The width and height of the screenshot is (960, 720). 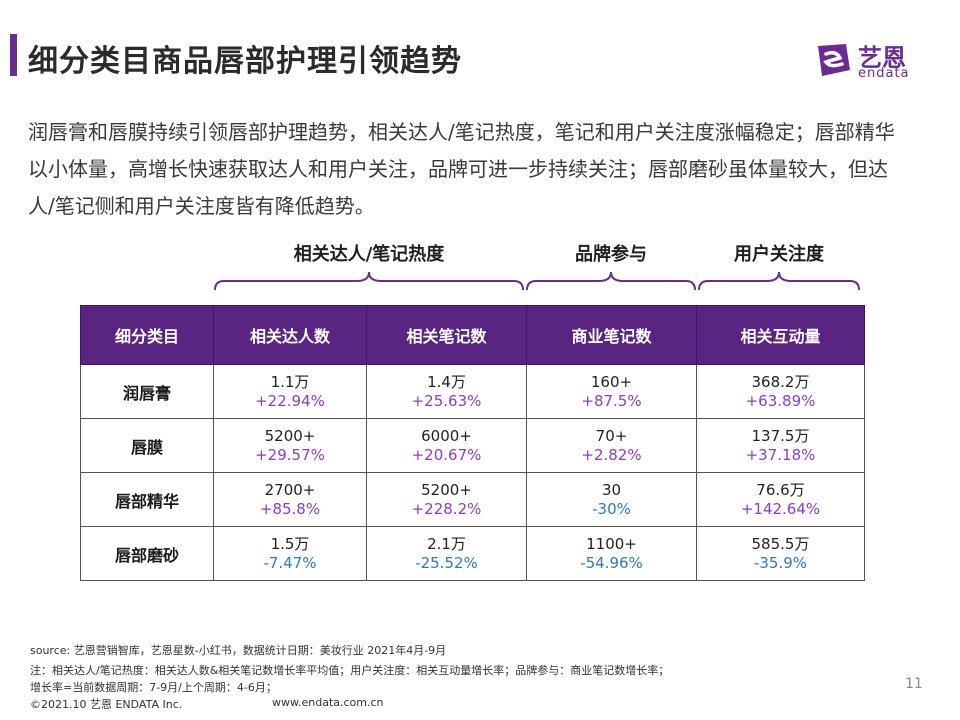 What do you see at coordinates (446, 400) in the screenshot?
I see `cell-change: +25.63%` at bounding box center [446, 400].